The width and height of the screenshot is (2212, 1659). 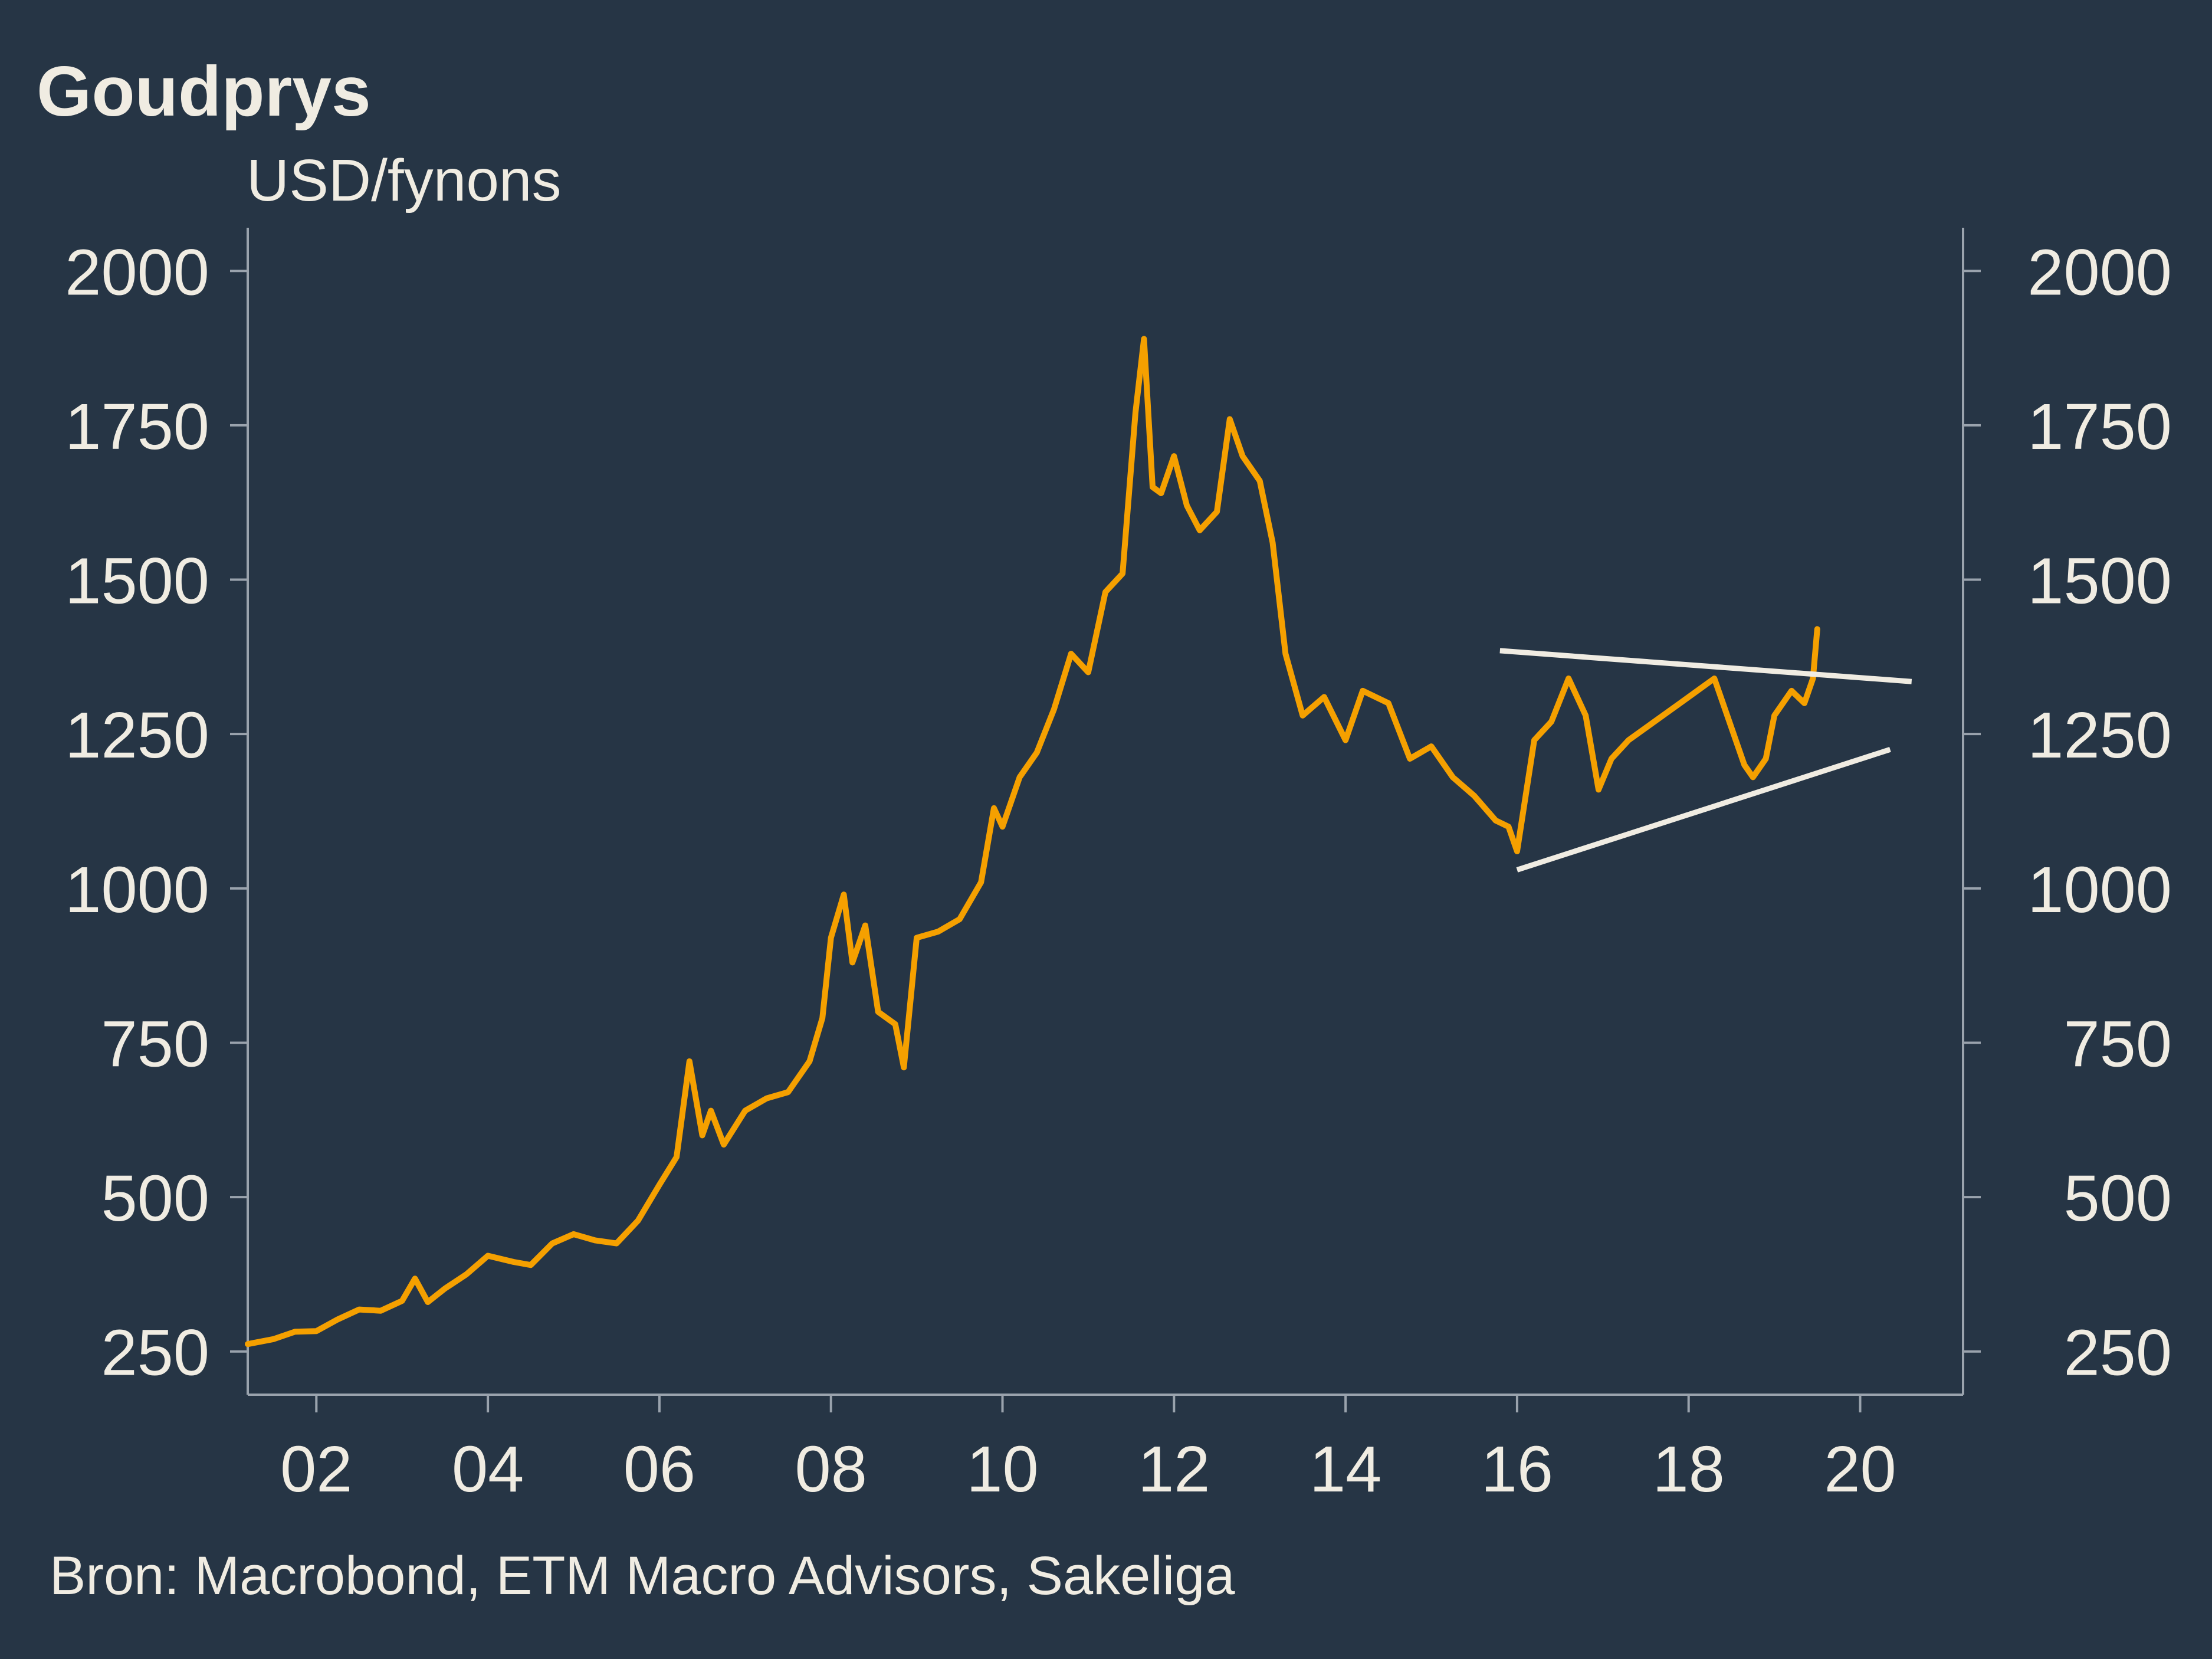 I want to click on lower-trendline, so click(x=1703, y=810).